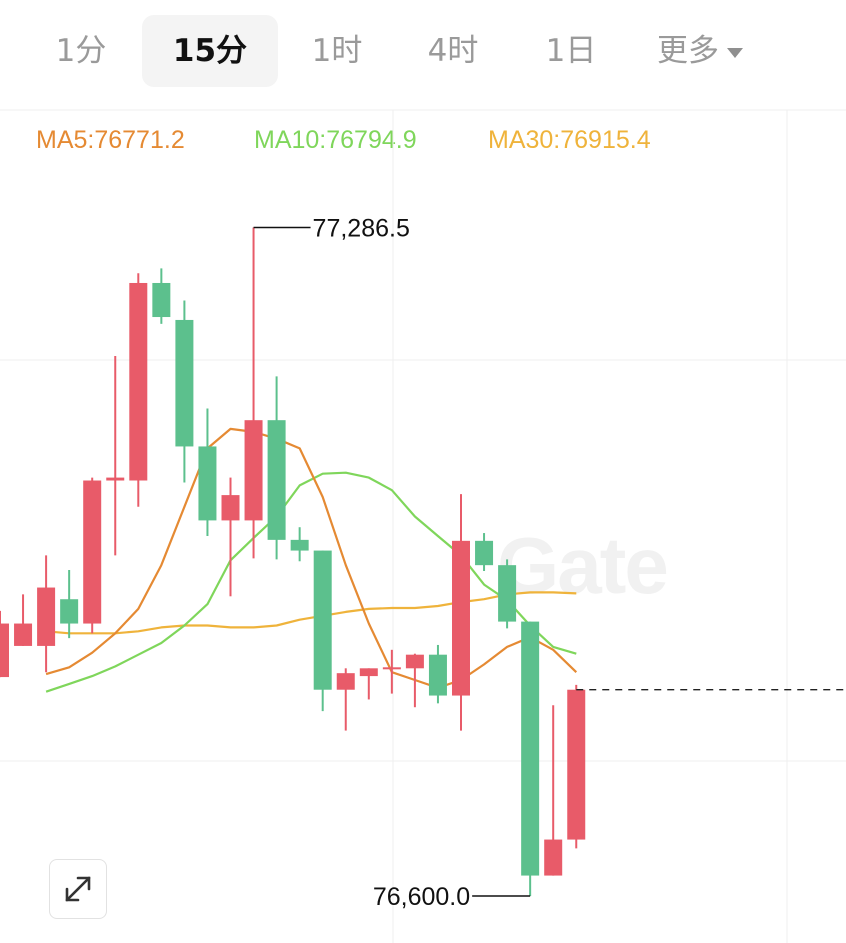 Image resolution: width=846 pixels, height=943 pixels. What do you see at coordinates (583, 565) in the screenshot?
I see `watermark-logo: Gate` at bounding box center [583, 565].